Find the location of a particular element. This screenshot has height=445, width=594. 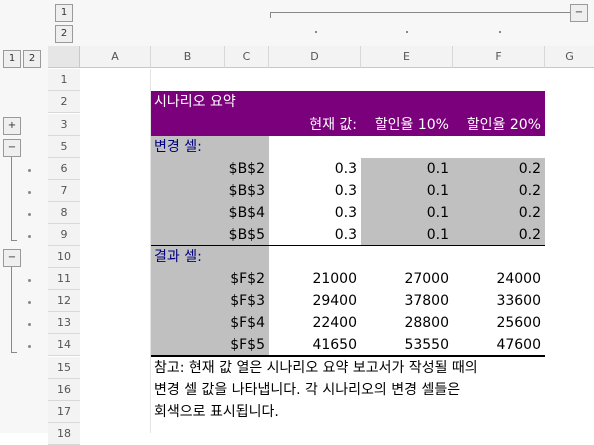

changing-values-block-f is located at coordinates (499, 202).